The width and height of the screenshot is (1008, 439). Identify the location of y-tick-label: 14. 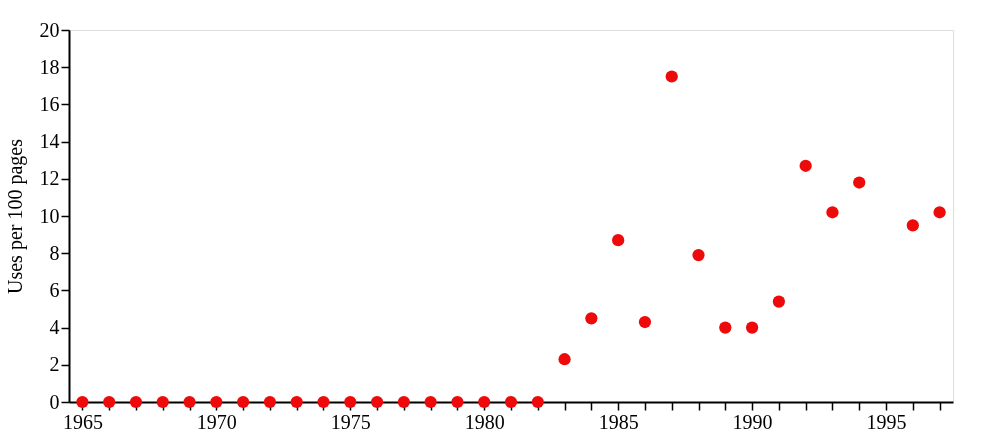
(49, 141).